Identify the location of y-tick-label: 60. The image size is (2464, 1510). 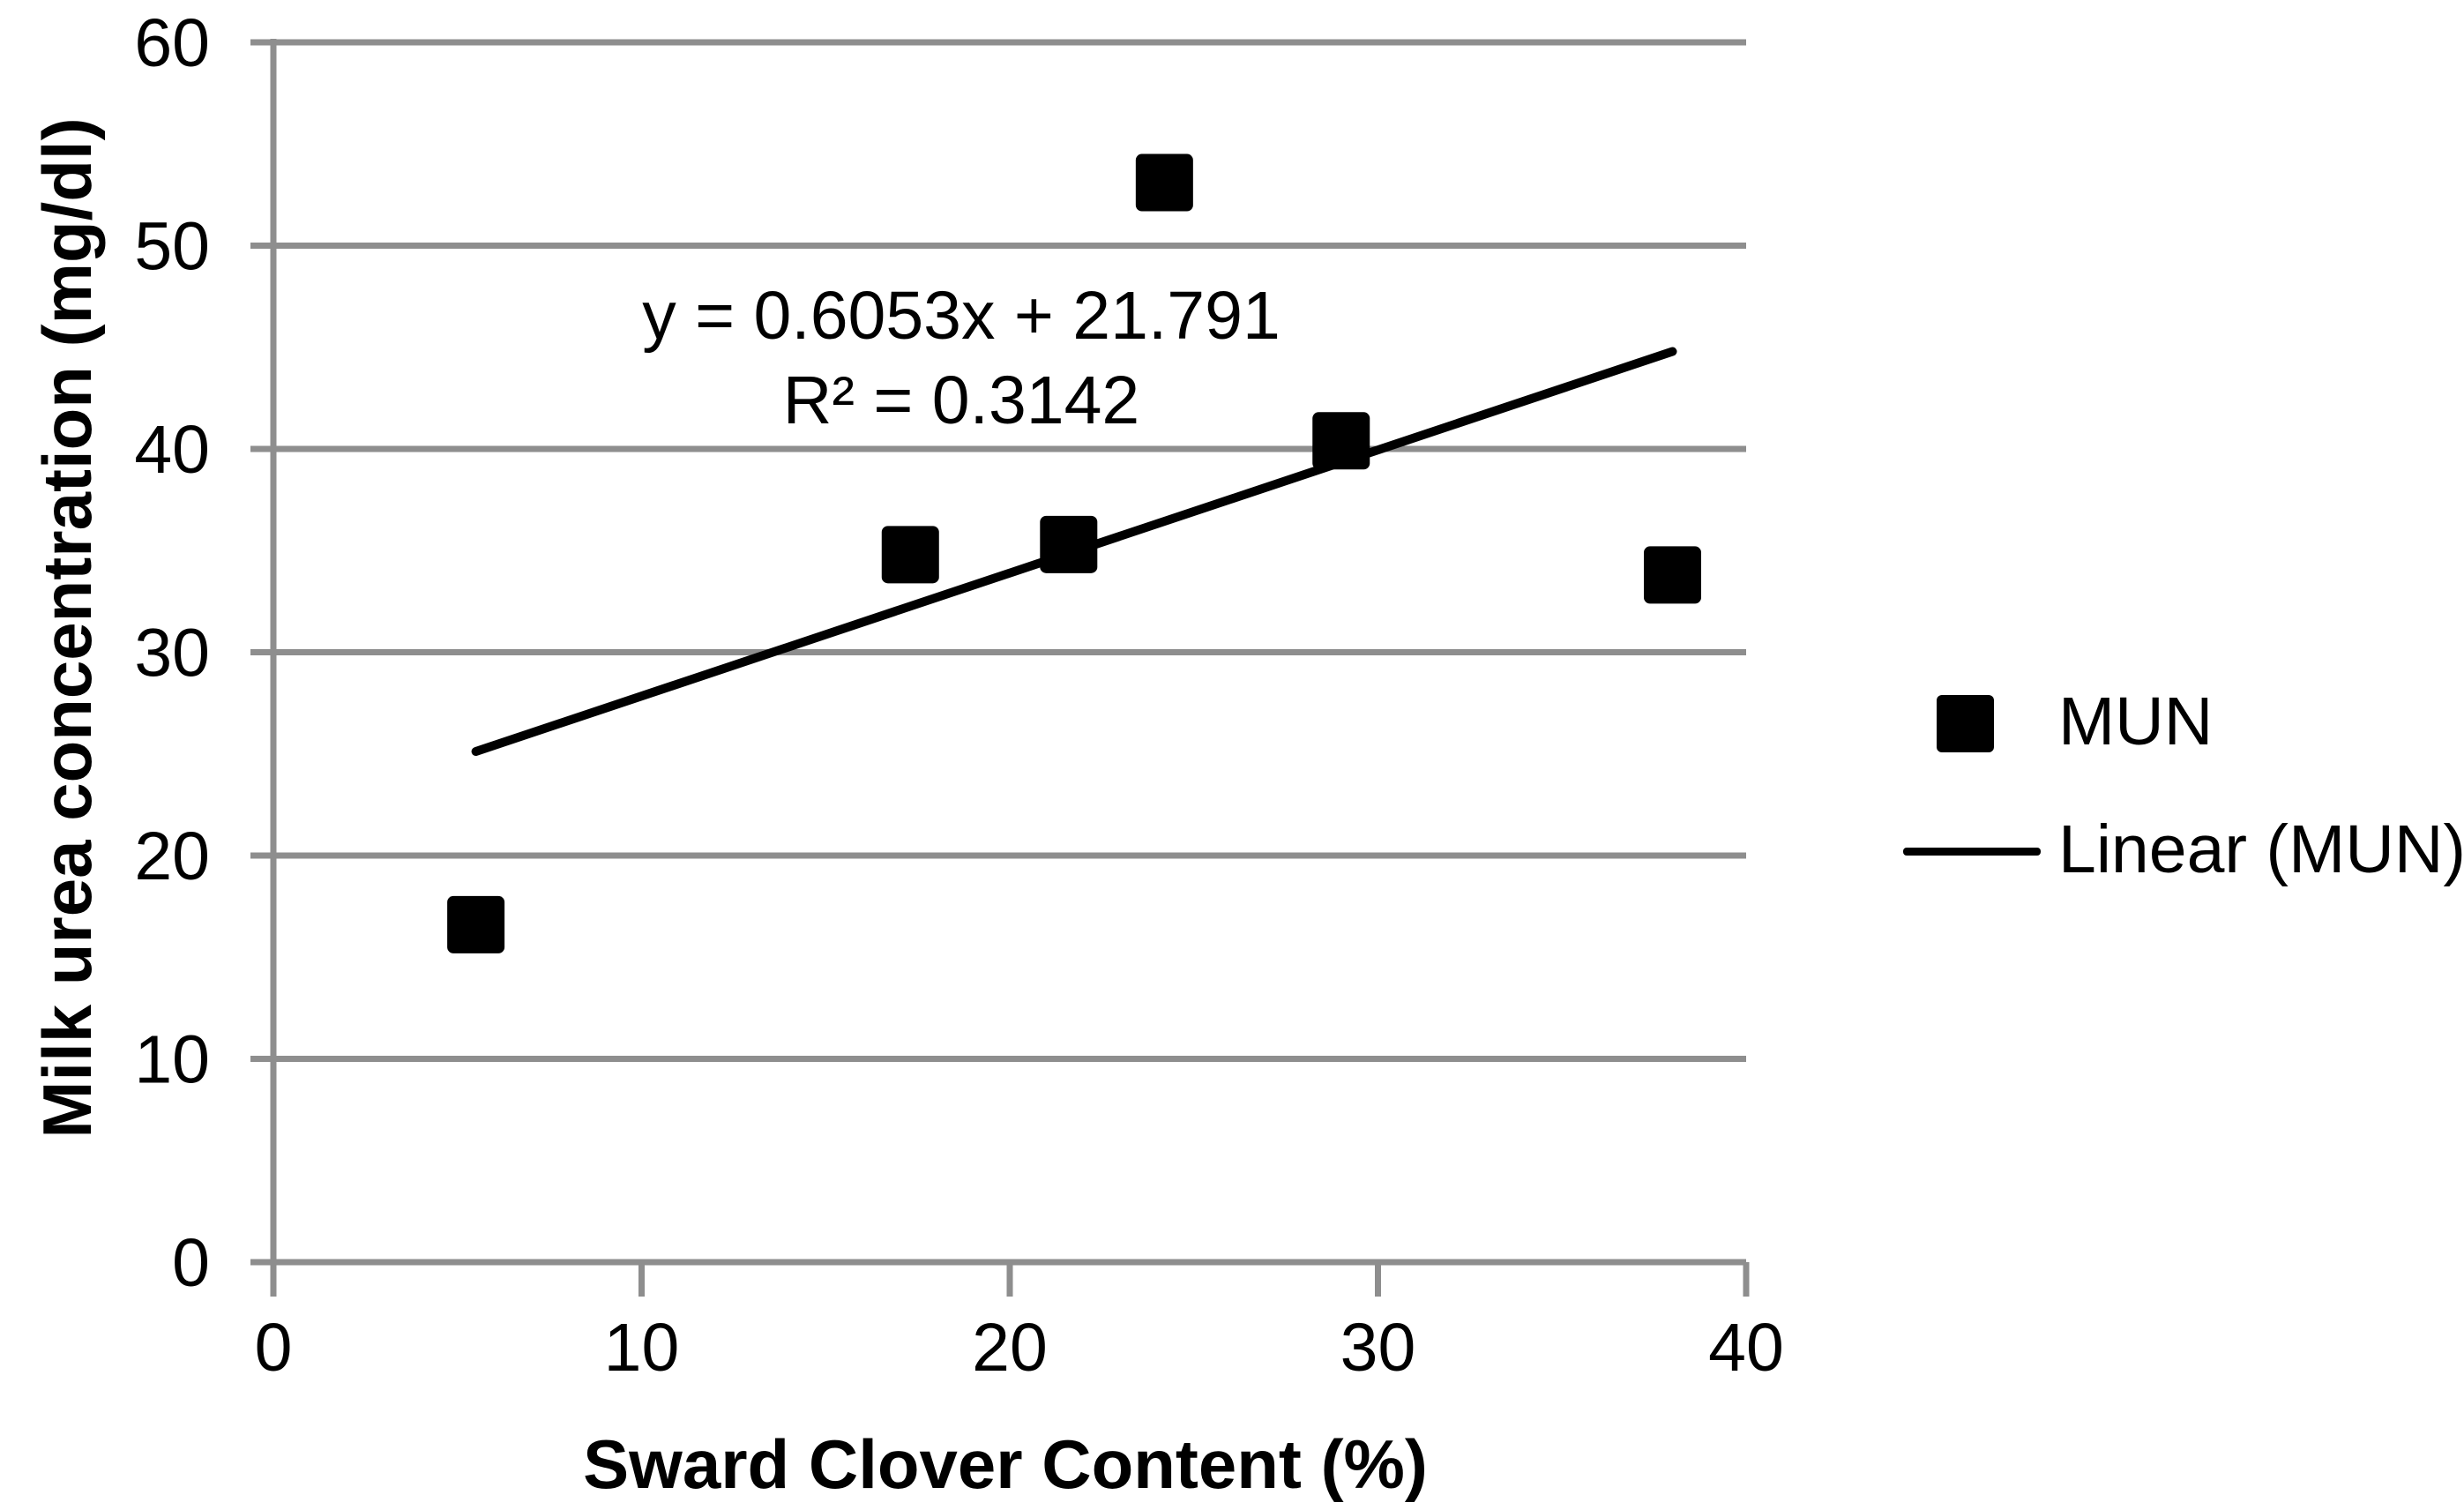
(172, 43).